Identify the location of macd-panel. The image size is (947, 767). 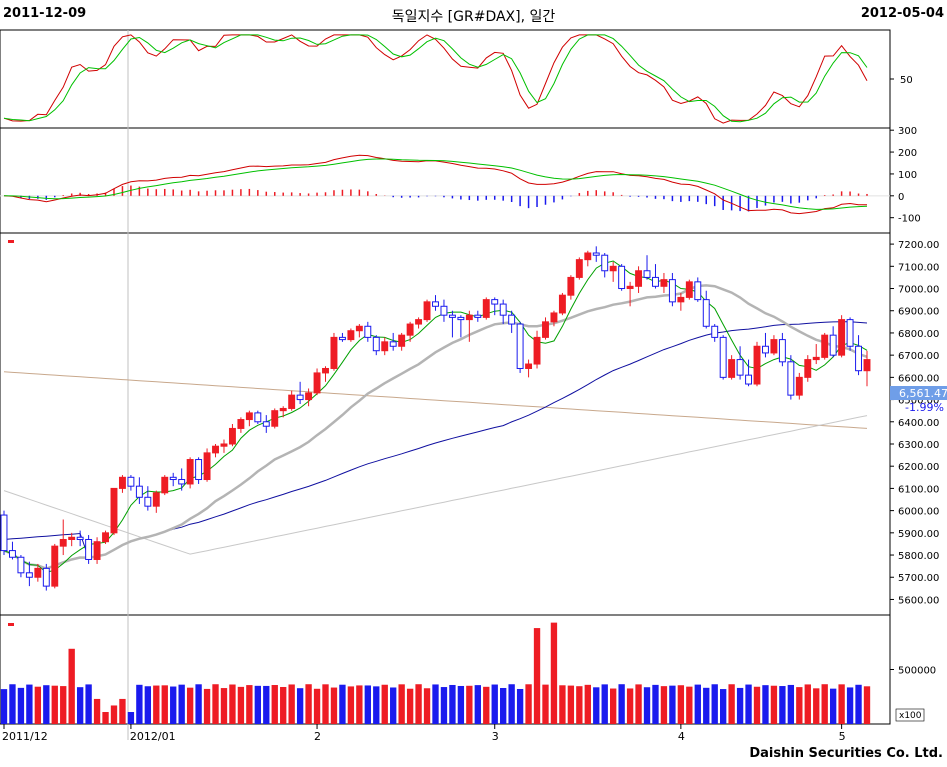
(445, 184).